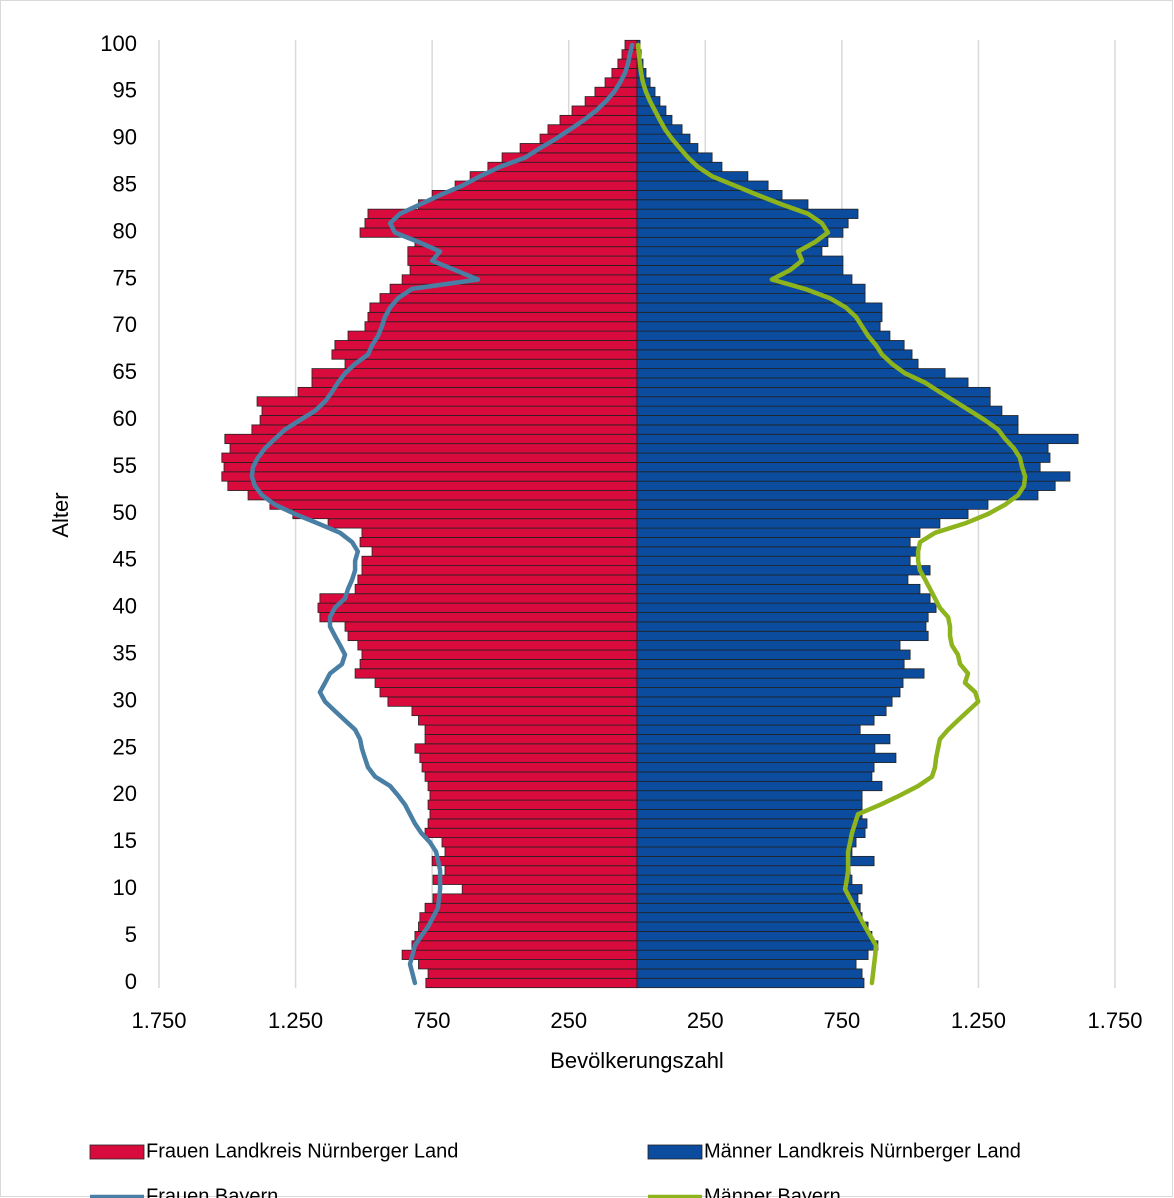  Describe the element at coordinates (125, 746) in the screenshot. I see `y-tick-label: 25` at that location.